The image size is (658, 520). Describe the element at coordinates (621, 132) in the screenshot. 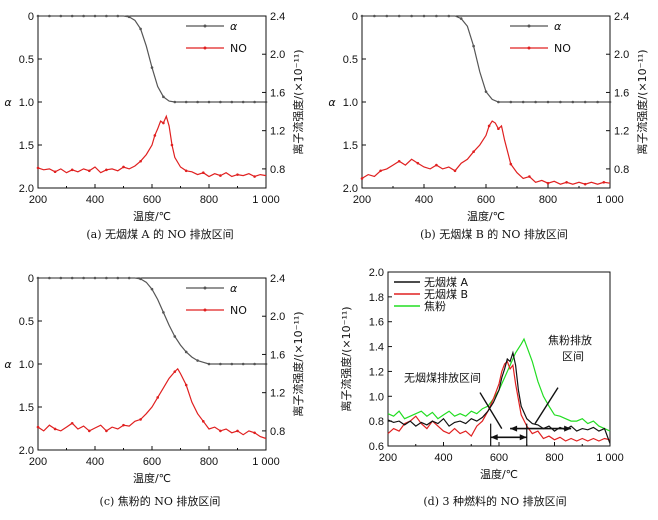

I see `panel-b-y2-tick-label: 1.2` at that location.